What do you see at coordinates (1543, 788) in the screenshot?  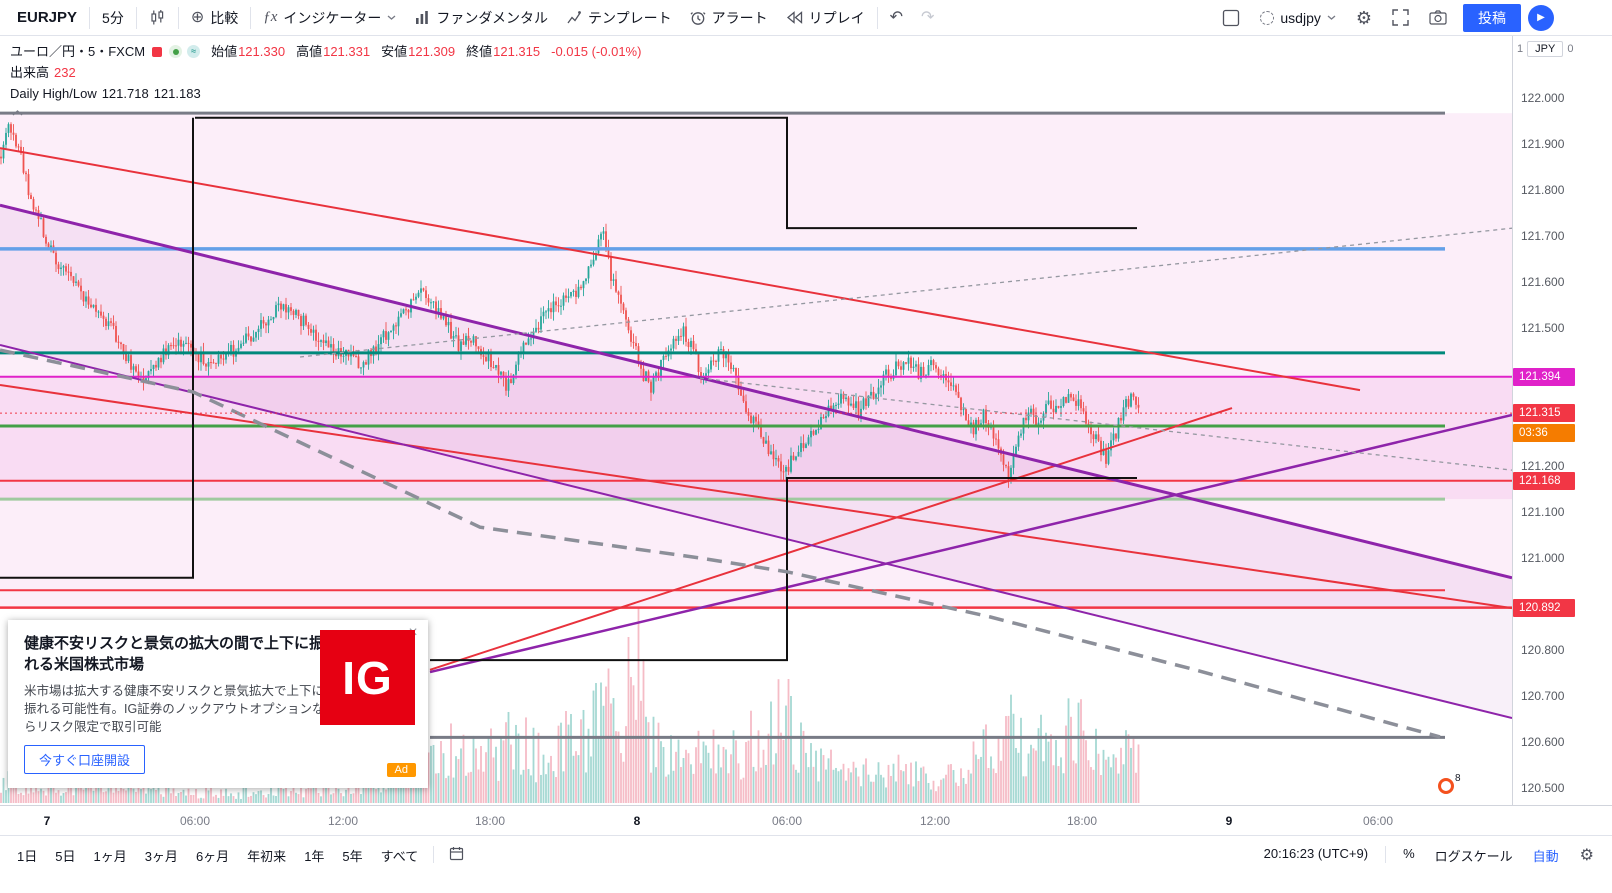 I see `price-tick: 120.500` at bounding box center [1543, 788].